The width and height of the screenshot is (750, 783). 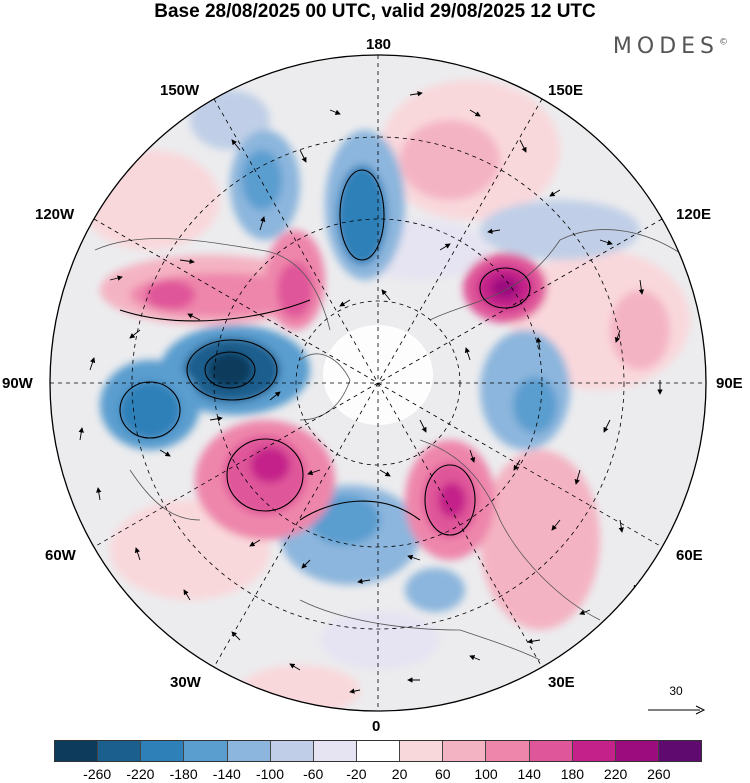 I want to click on colorbar-tick-label: 60, so click(x=443, y=774).